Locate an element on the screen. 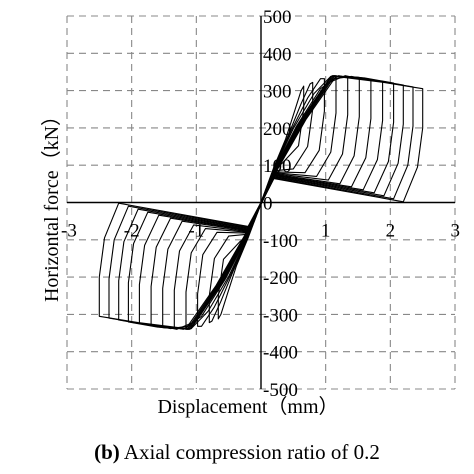 The height and width of the screenshot is (474, 474). x-tick-label: 2 is located at coordinates (391, 231).